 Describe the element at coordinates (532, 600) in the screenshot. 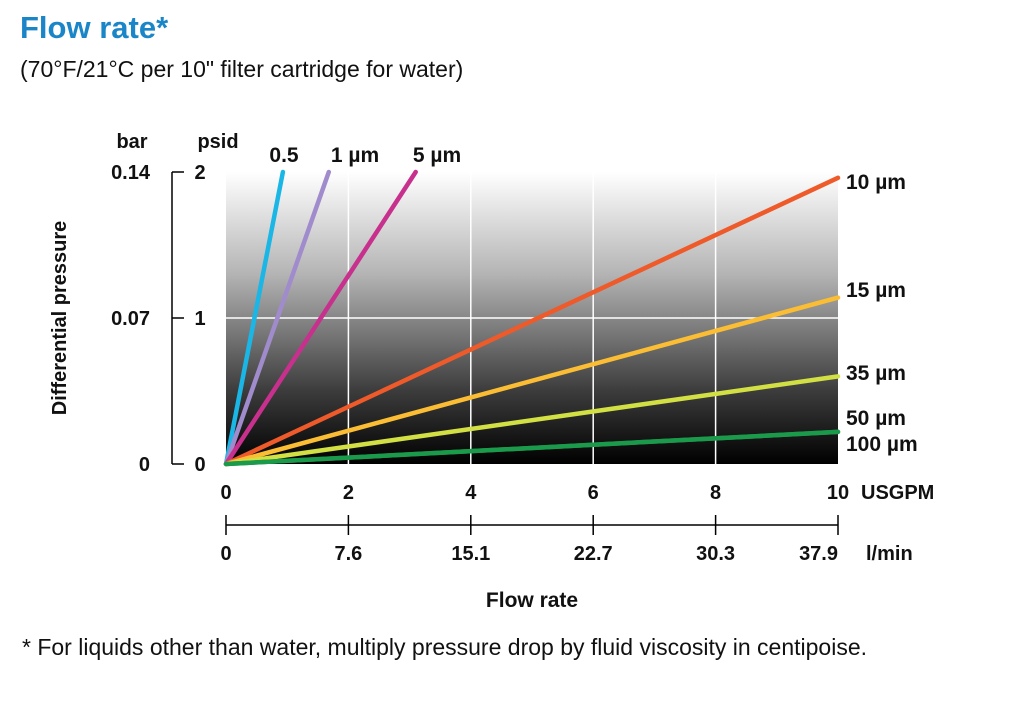

I see `x-axis-label: Flow rate` at that location.